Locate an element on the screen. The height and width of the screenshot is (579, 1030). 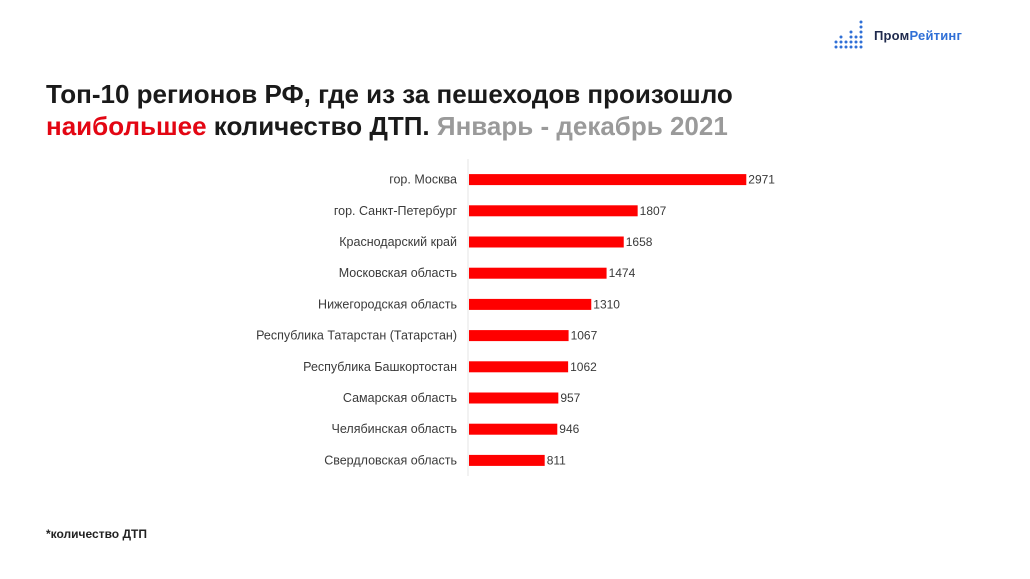
value-label: 1807 is located at coordinates (653, 211).